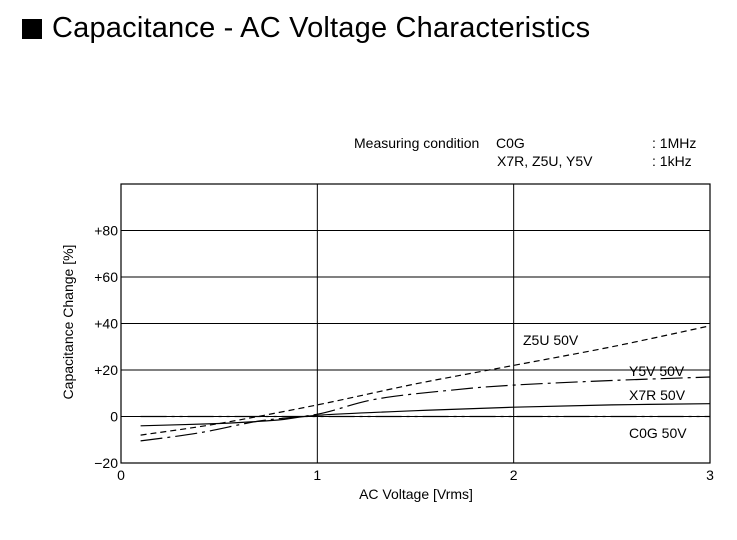  I want to click on series-label-c0g: C0G 50V, so click(658, 433).